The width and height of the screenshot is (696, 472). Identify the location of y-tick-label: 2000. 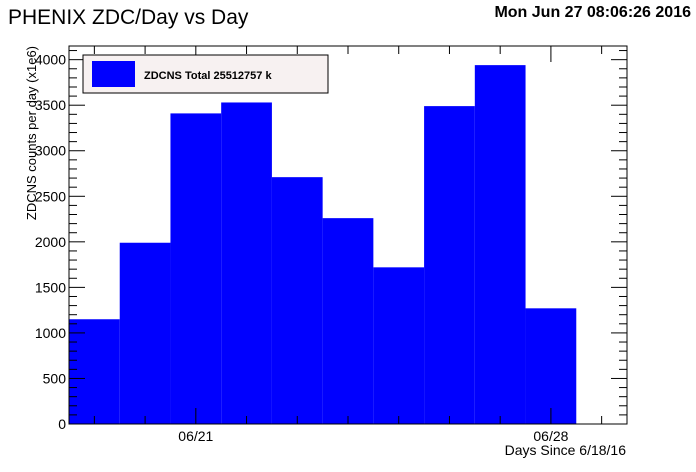
(50, 242).